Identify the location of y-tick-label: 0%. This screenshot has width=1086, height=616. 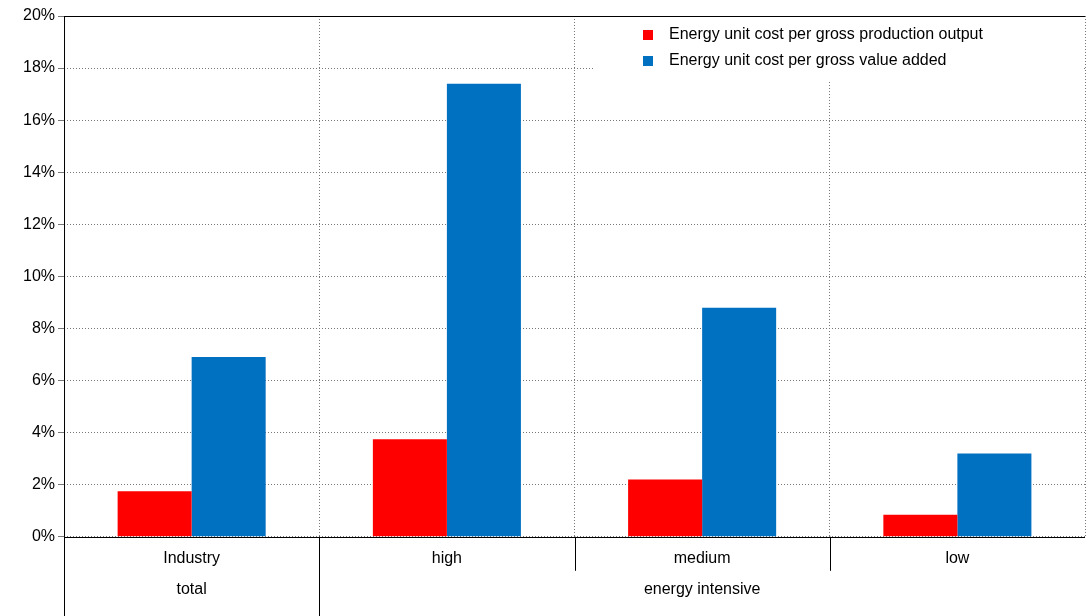
(43, 536).